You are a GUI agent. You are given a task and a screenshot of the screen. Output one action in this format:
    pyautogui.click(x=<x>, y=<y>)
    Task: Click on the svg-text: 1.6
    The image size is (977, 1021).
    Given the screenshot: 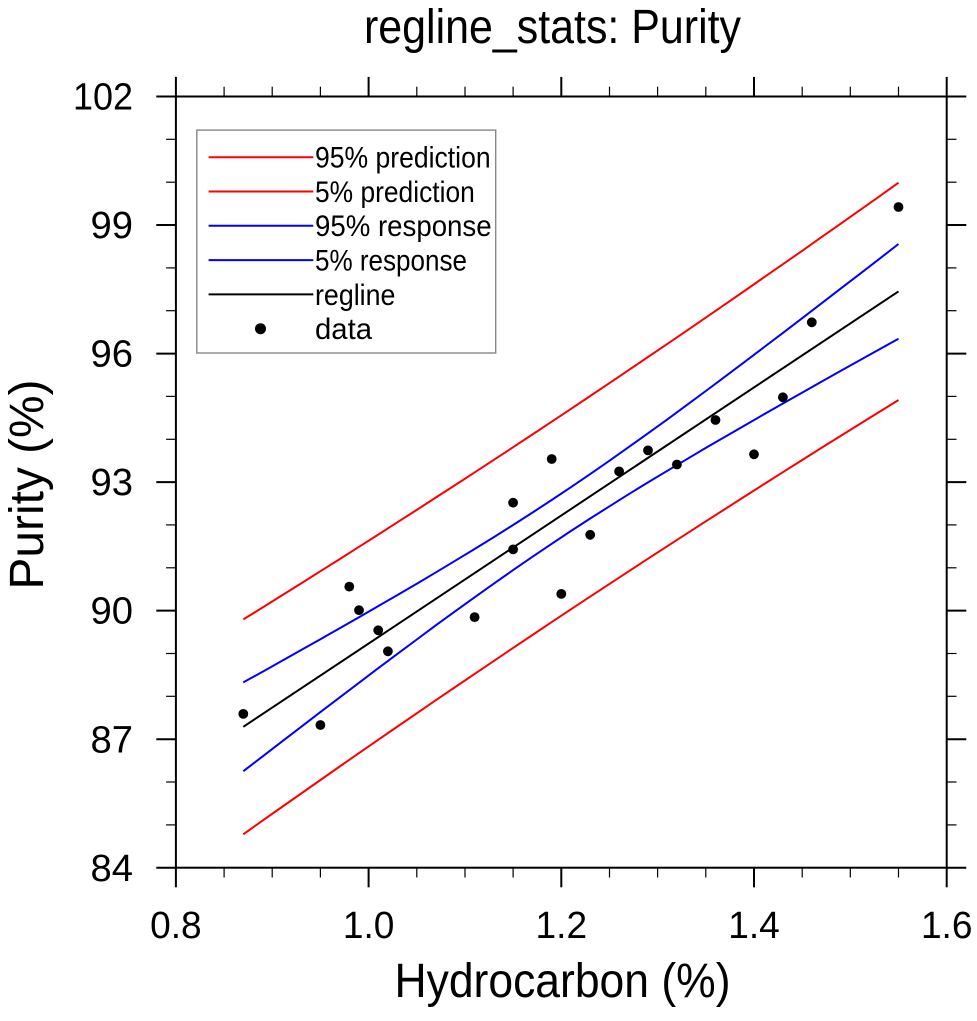 What is the action you would take?
    pyautogui.click(x=947, y=926)
    